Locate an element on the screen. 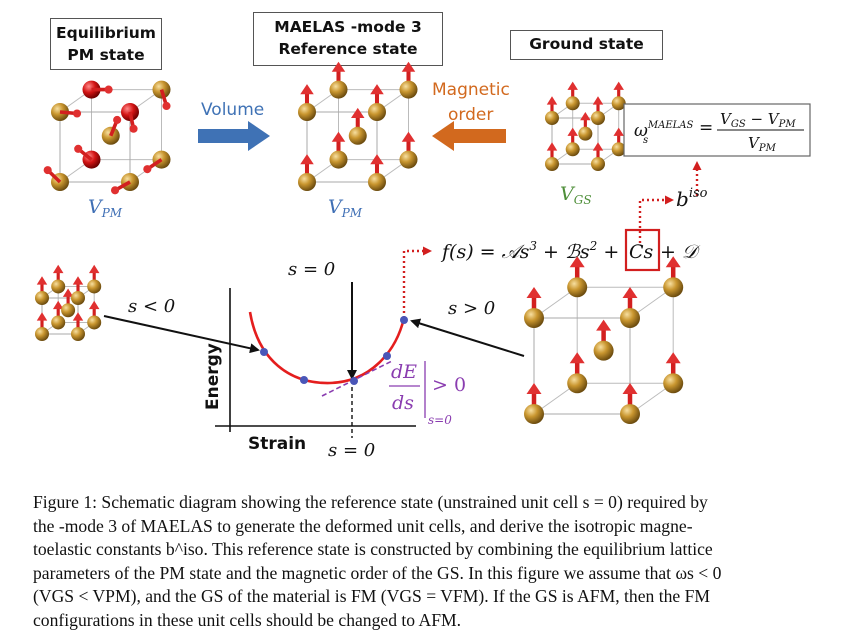 Image resolution: width=841 pixels, height=641 pixels. maelas-mode-label: MAELAS -mode 3 is located at coordinates (348, 27).